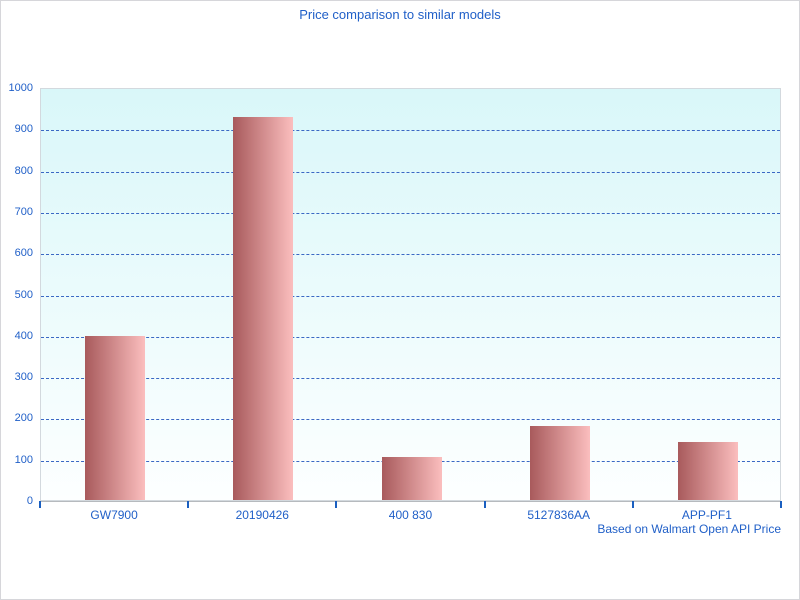 This screenshot has width=800, height=600. What do you see at coordinates (410, 501) in the screenshot?
I see `x-axis-line` at bounding box center [410, 501].